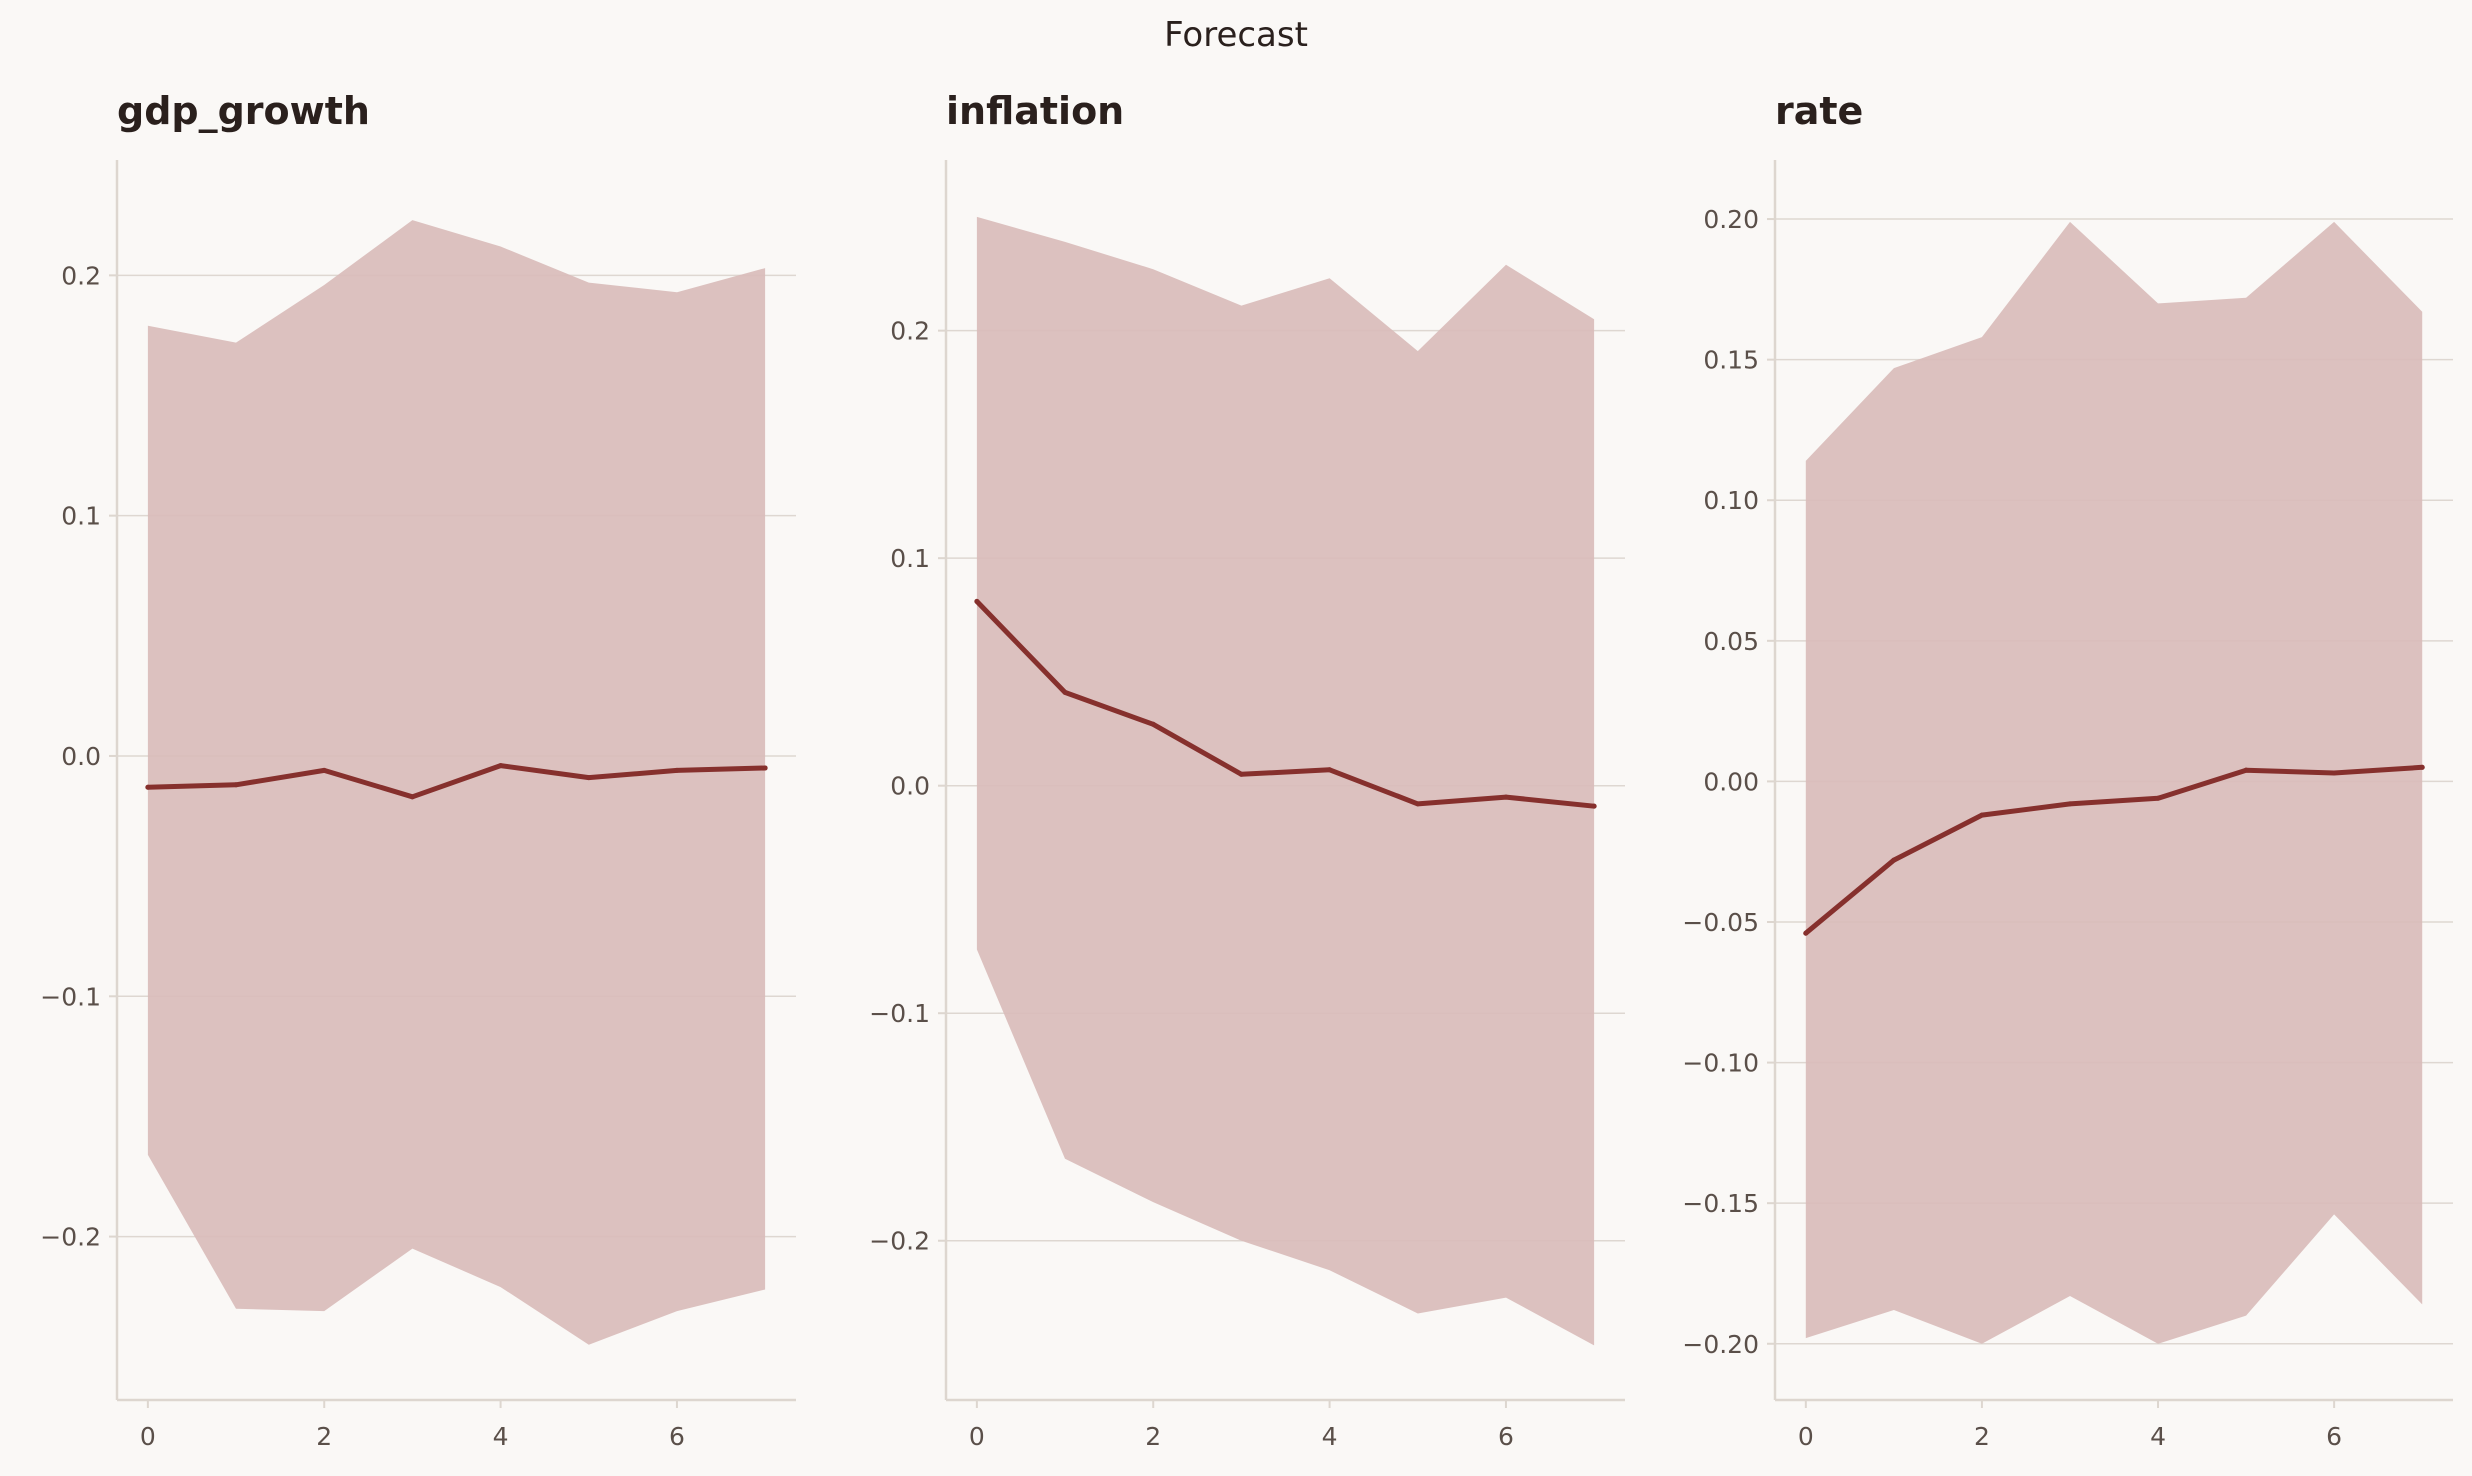 This screenshot has width=2472, height=1476. Describe the element at coordinates (243, 111) in the screenshot. I see `panel-title-gdp-growth: gdp_growth` at that location.